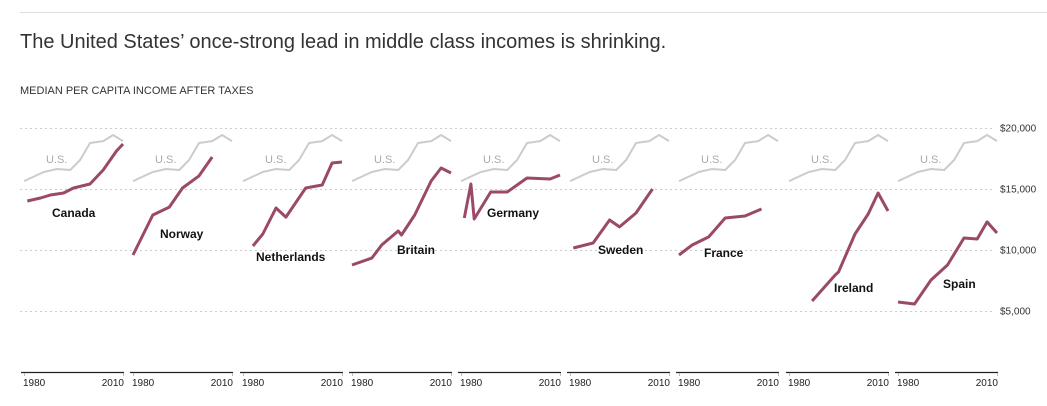 The width and height of the screenshot is (1047, 406). Describe the element at coordinates (513, 213) in the screenshot. I see `country-label: Germany` at that location.